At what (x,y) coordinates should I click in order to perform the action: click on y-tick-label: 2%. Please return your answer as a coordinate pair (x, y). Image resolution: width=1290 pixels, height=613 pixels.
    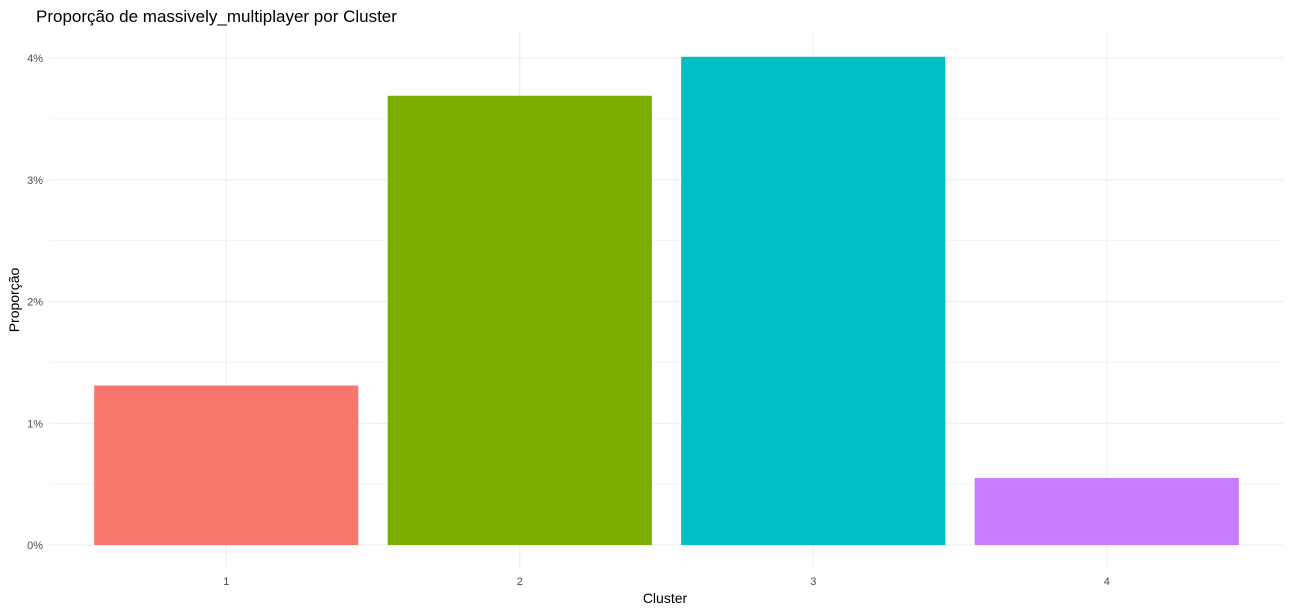
    Looking at the image, I should click on (35, 303).